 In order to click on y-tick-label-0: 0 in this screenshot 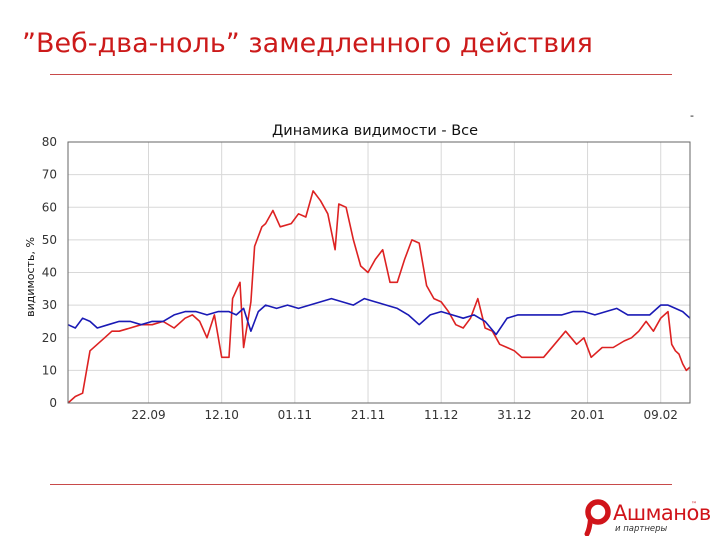, I will do `click(53, 403)`.